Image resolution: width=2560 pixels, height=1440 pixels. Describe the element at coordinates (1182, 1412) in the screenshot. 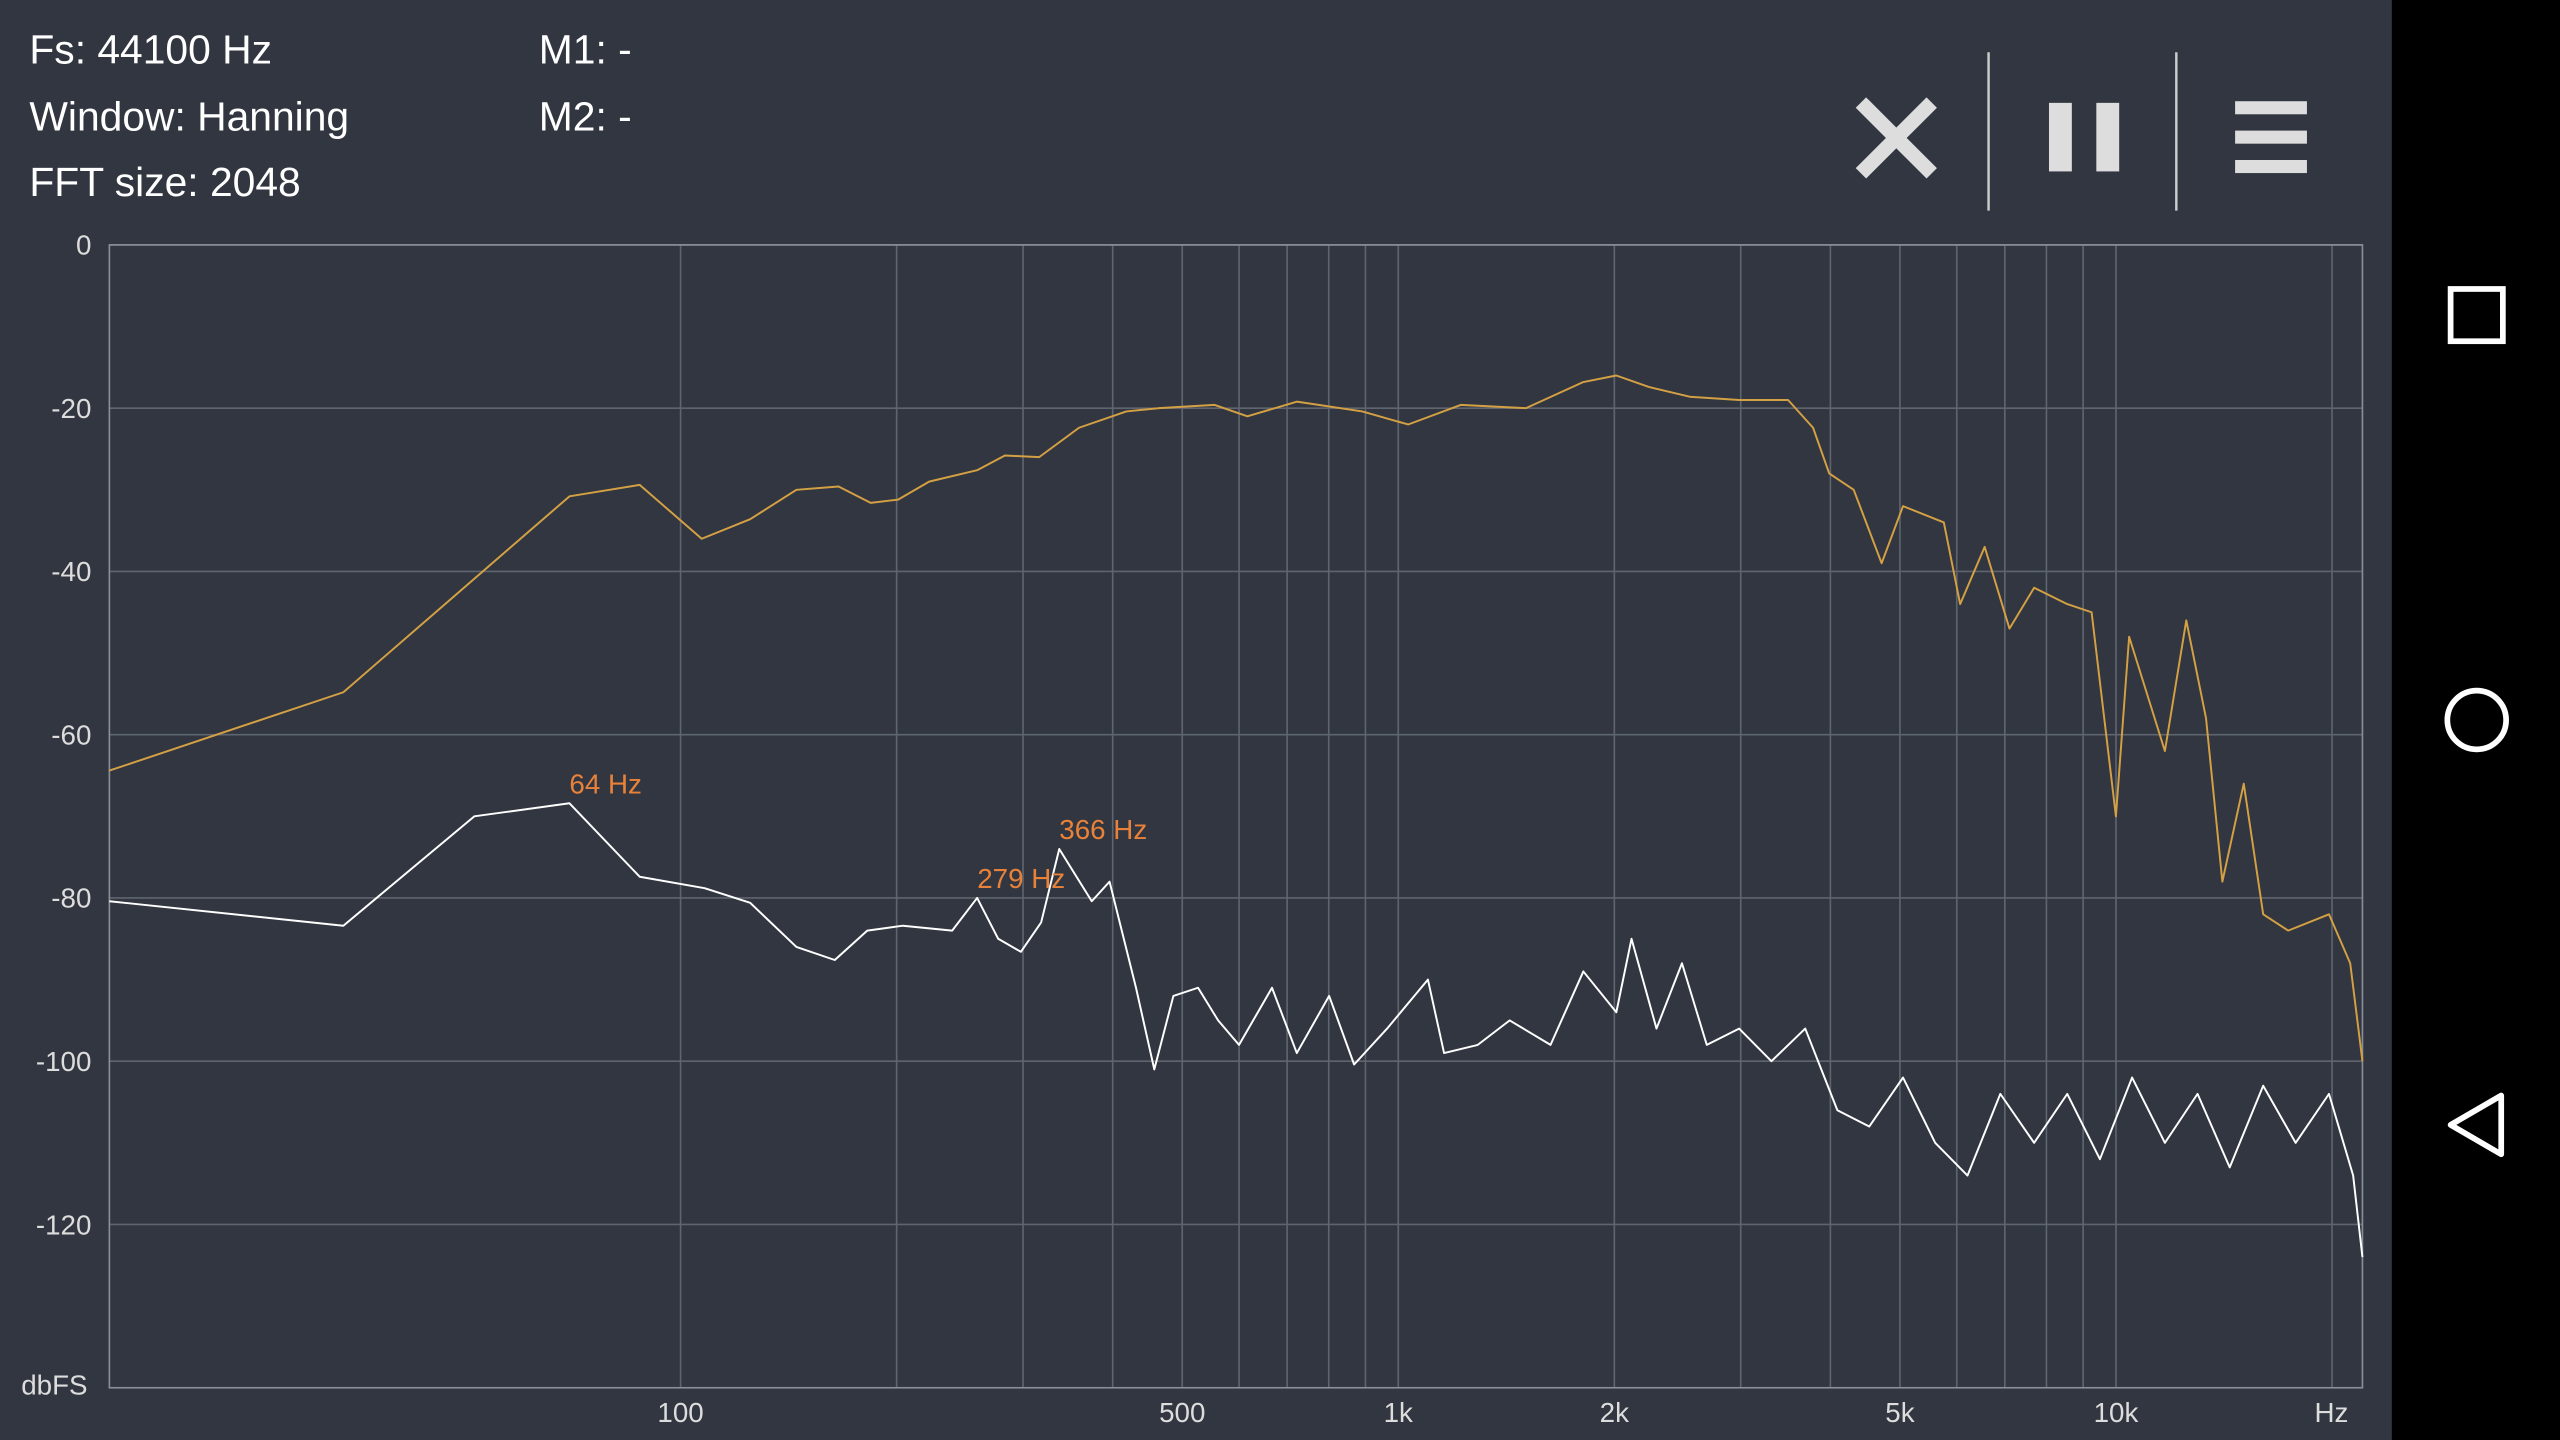

I see `x-tick-label: 500` at that location.